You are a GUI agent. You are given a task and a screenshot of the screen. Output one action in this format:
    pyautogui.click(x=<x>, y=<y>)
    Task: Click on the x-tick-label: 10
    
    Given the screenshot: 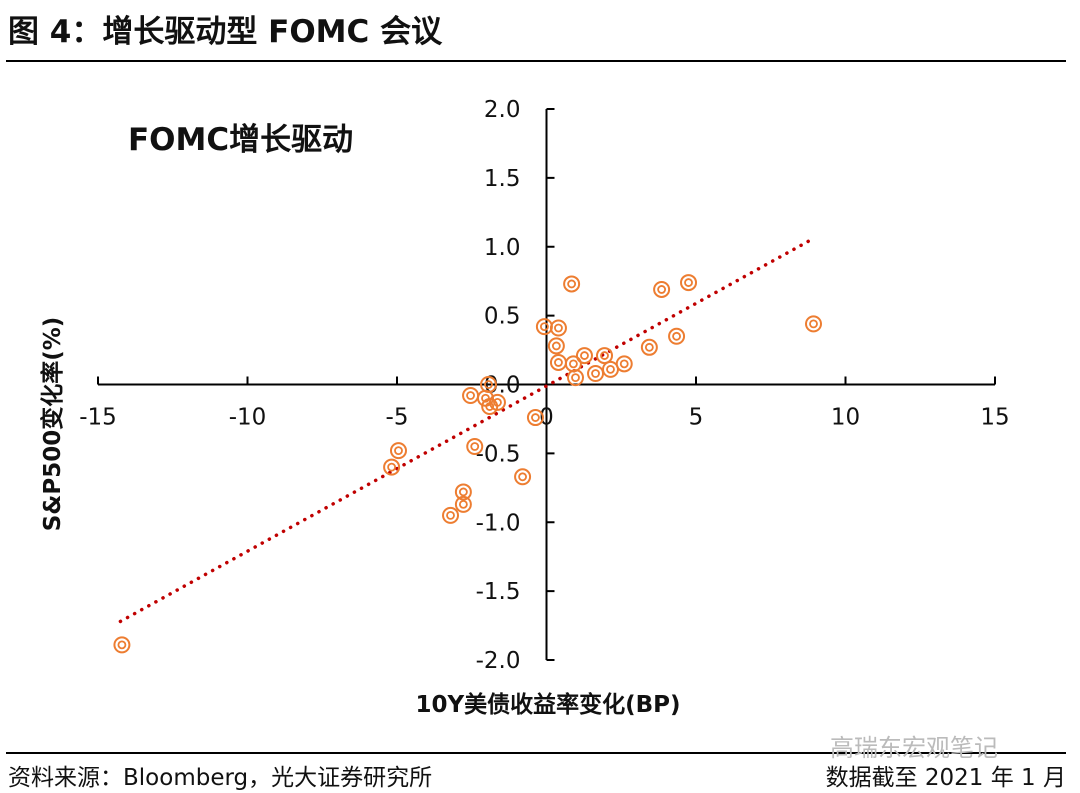 What is the action you would take?
    pyautogui.click(x=845, y=418)
    